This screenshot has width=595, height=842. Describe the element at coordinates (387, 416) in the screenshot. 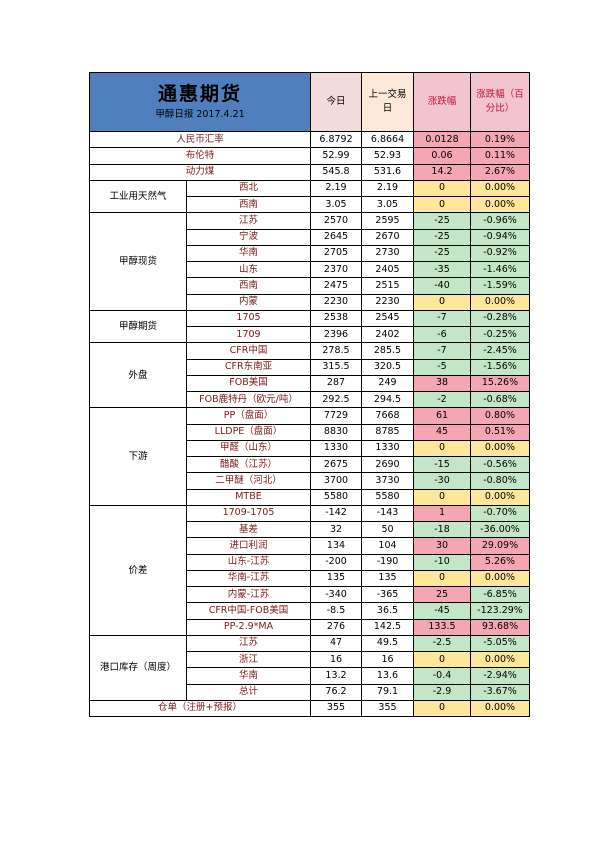

I see `prev-value: 7668` at that location.